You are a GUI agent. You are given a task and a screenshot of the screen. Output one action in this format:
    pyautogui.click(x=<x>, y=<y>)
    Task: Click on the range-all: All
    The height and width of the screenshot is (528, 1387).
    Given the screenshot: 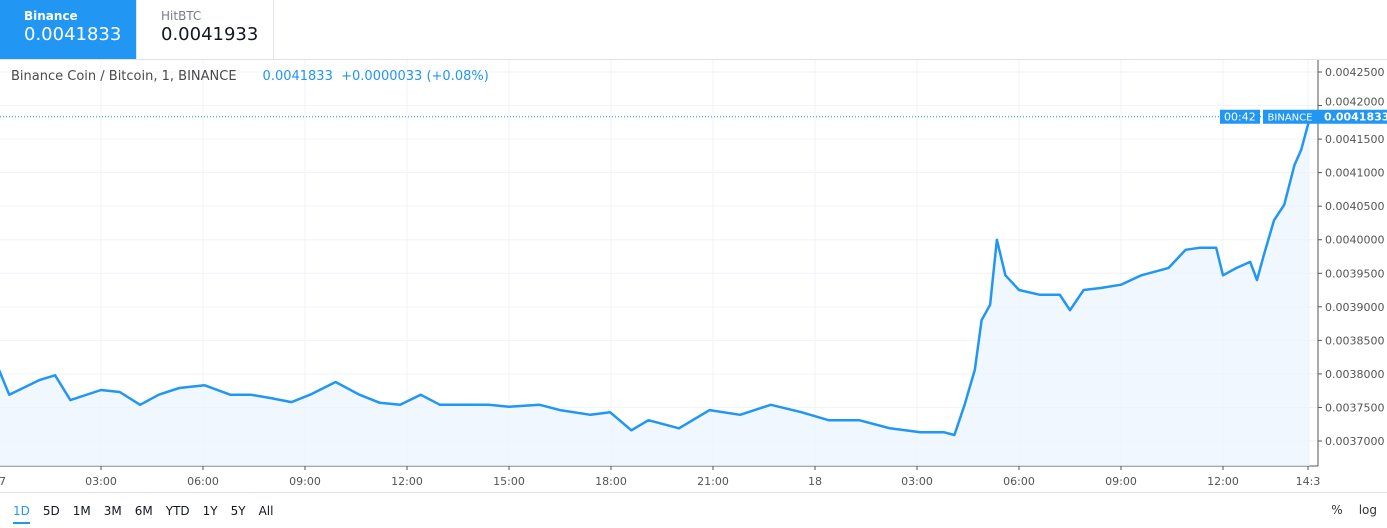 What is the action you would take?
    pyautogui.click(x=266, y=510)
    